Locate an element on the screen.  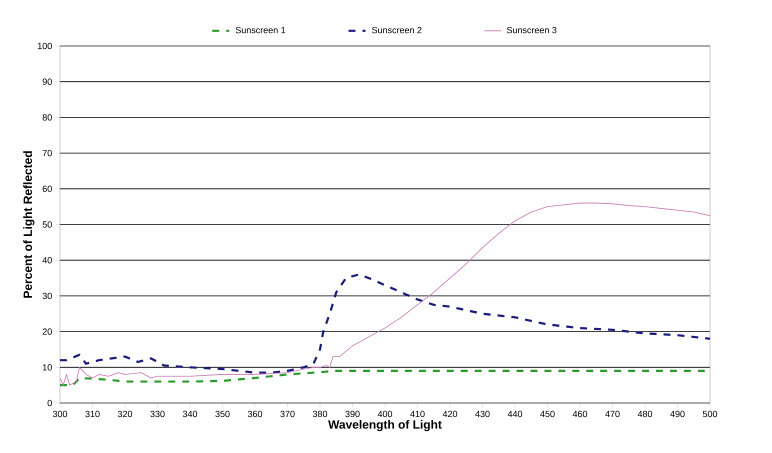
legend-label: Sunscreen 3 is located at coordinates (531, 30).